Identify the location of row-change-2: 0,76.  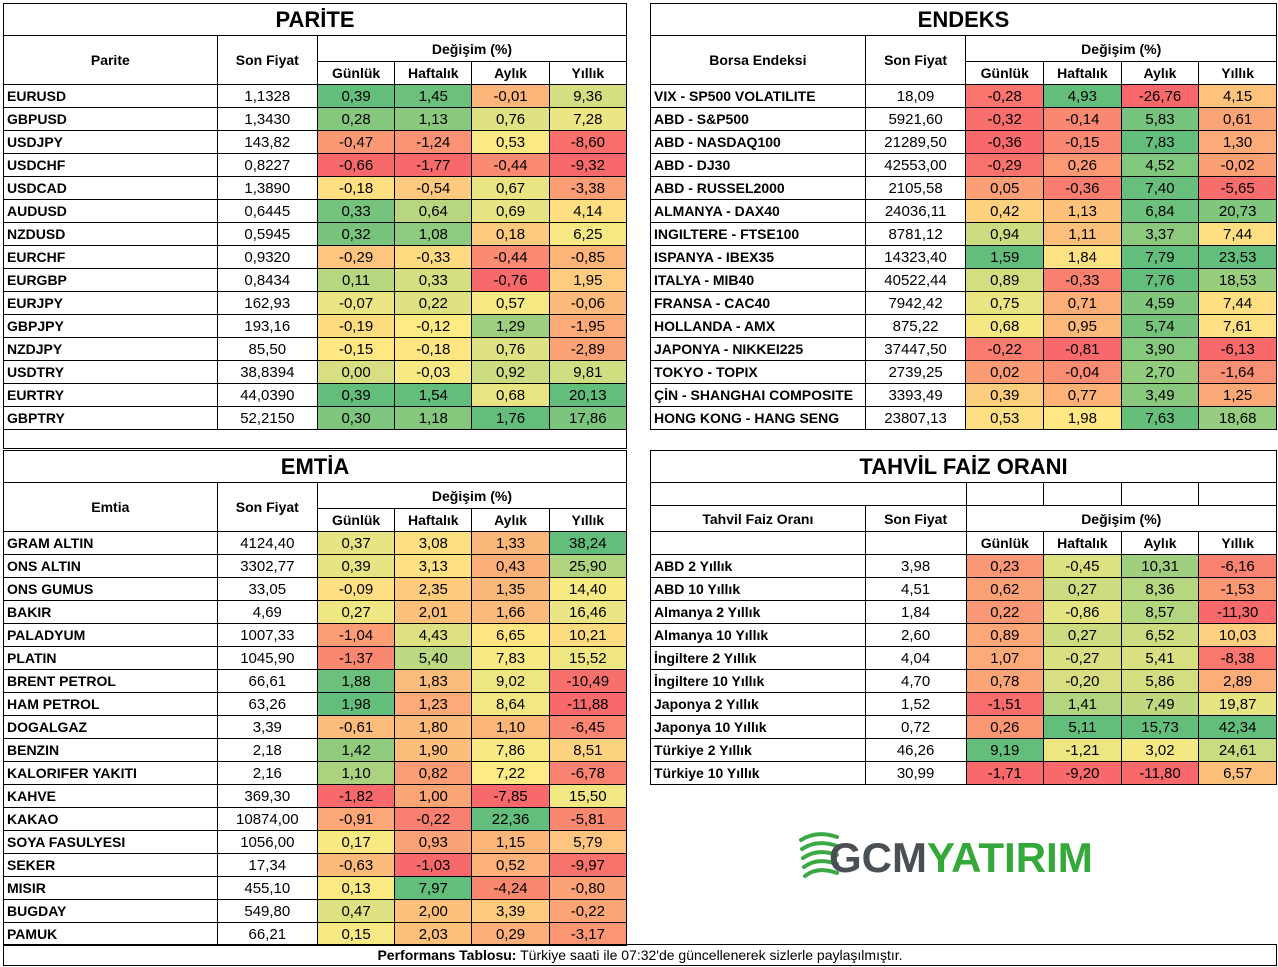
(510, 119).